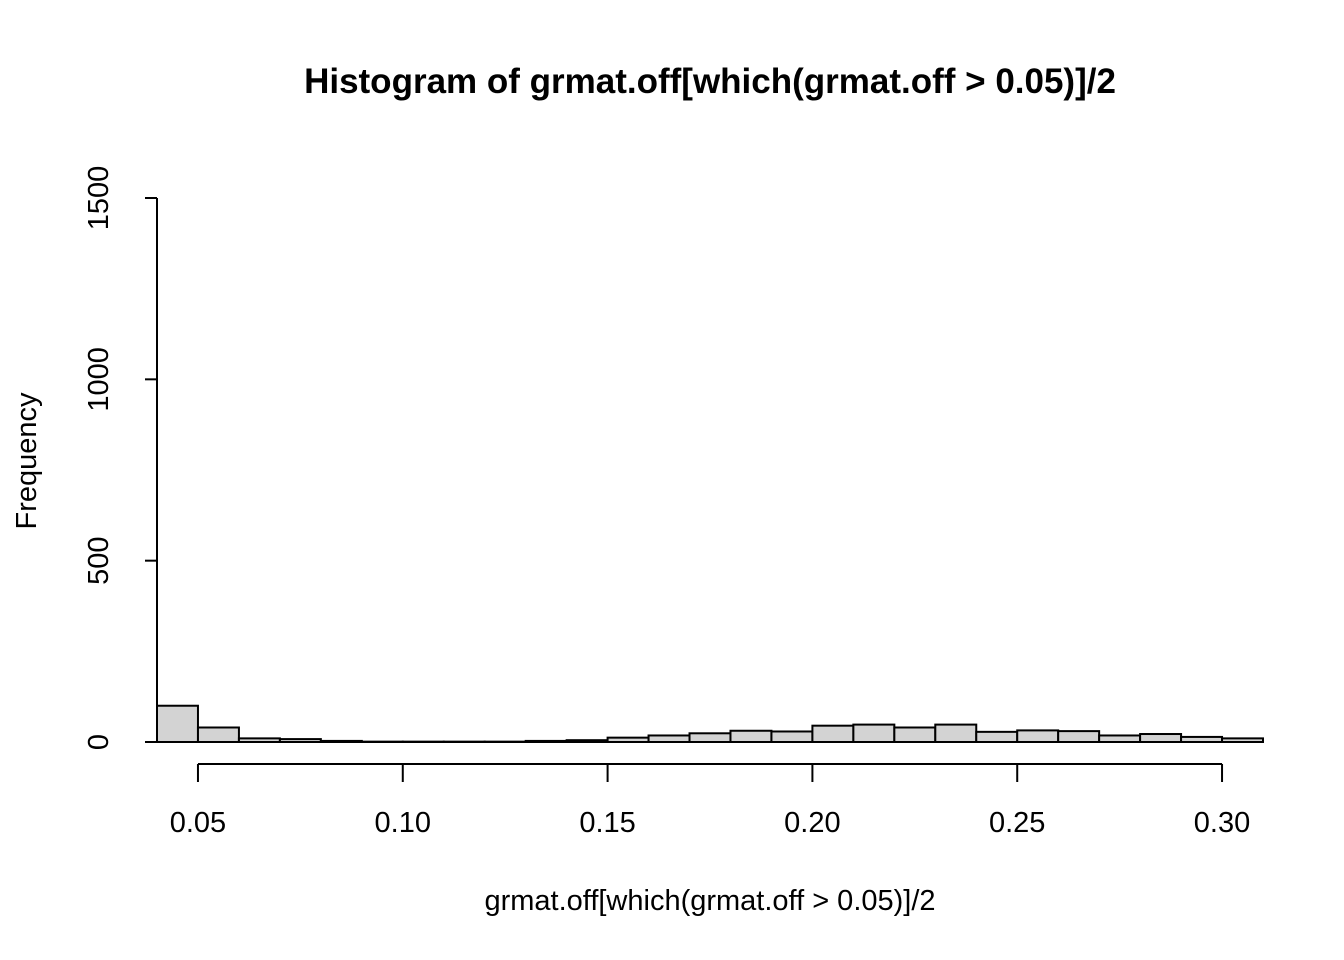 The width and height of the screenshot is (1344, 960). What do you see at coordinates (1222, 823) in the screenshot?
I see `x-tick-label: 0.30` at bounding box center [1222, 823].